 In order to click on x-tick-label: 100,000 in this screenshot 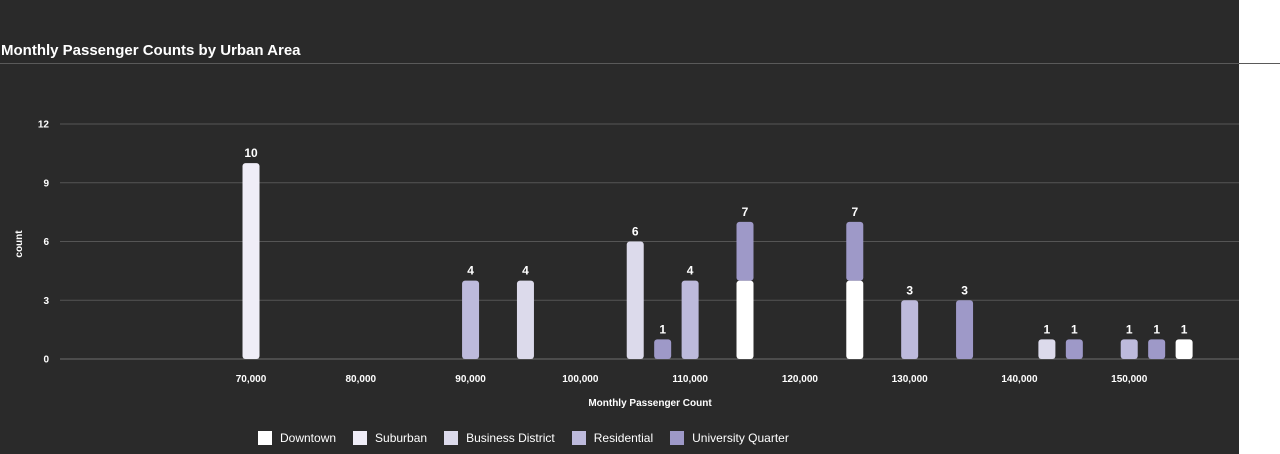, I will do `click(580, 379)`.